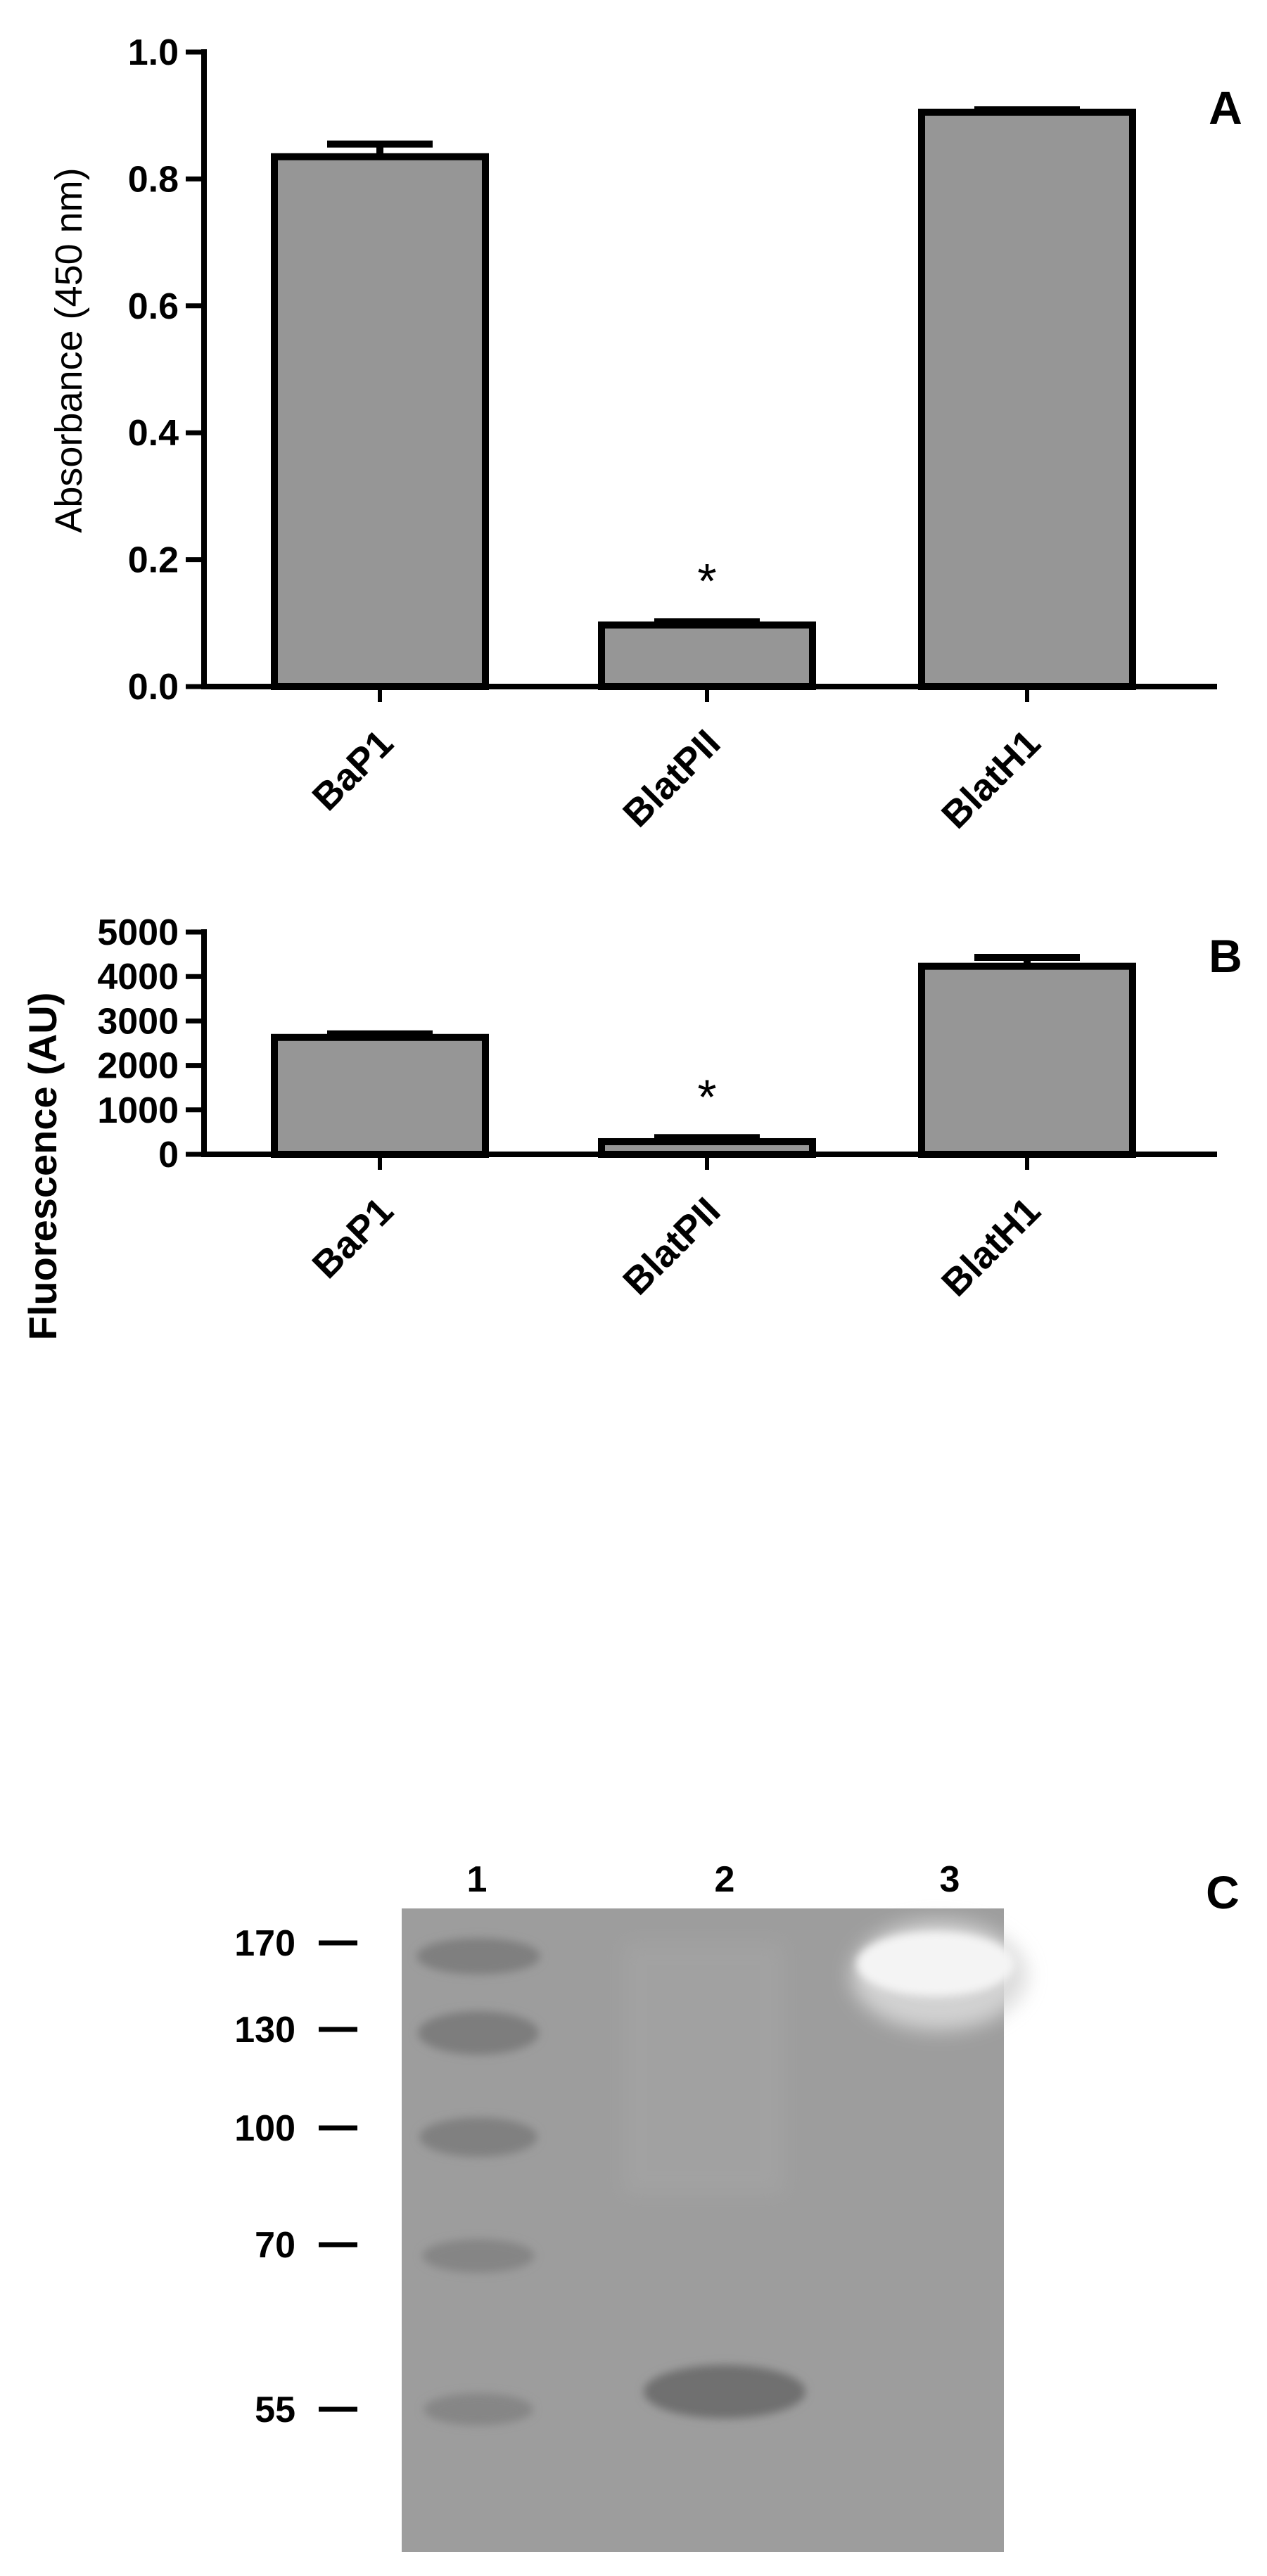  What do you see at coordinates (154, 433) in the screenshot?
I see `y-tick-label: 0.4` at bounding box center [154, 433].